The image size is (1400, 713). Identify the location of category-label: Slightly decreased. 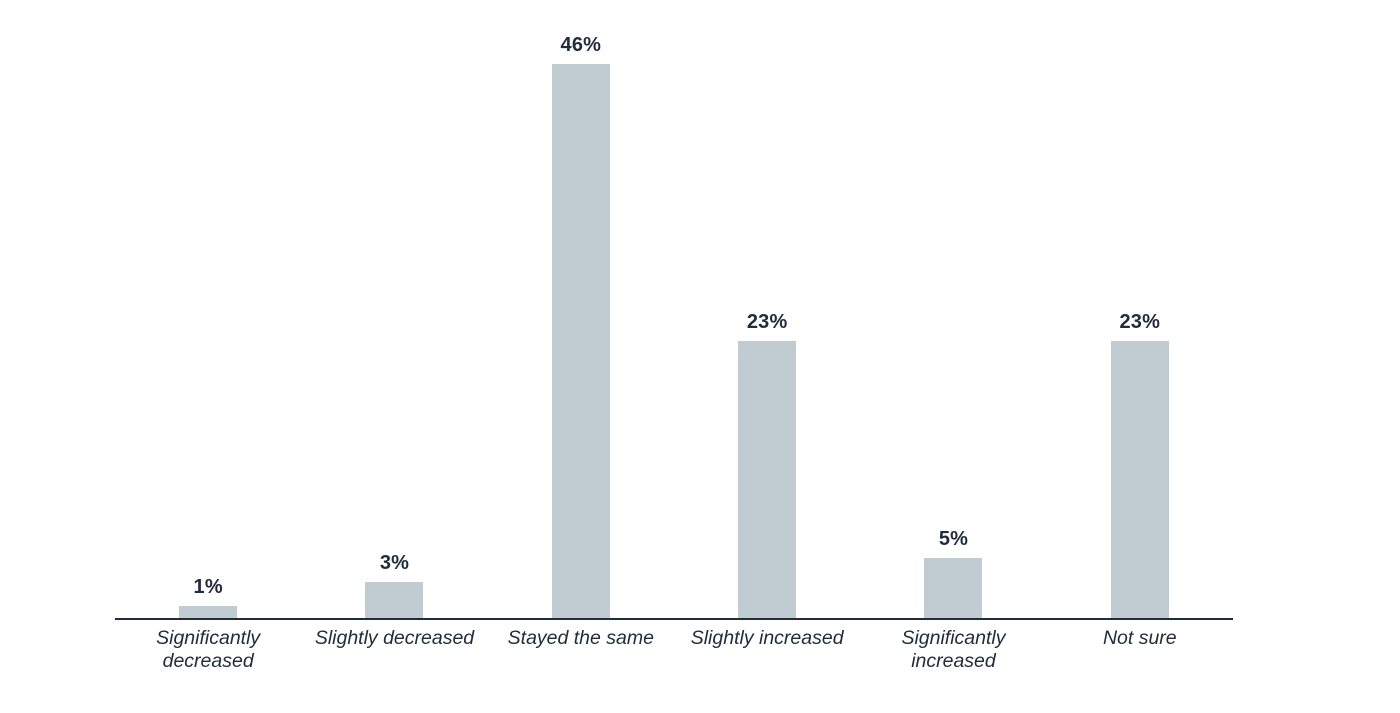
(394, 649).